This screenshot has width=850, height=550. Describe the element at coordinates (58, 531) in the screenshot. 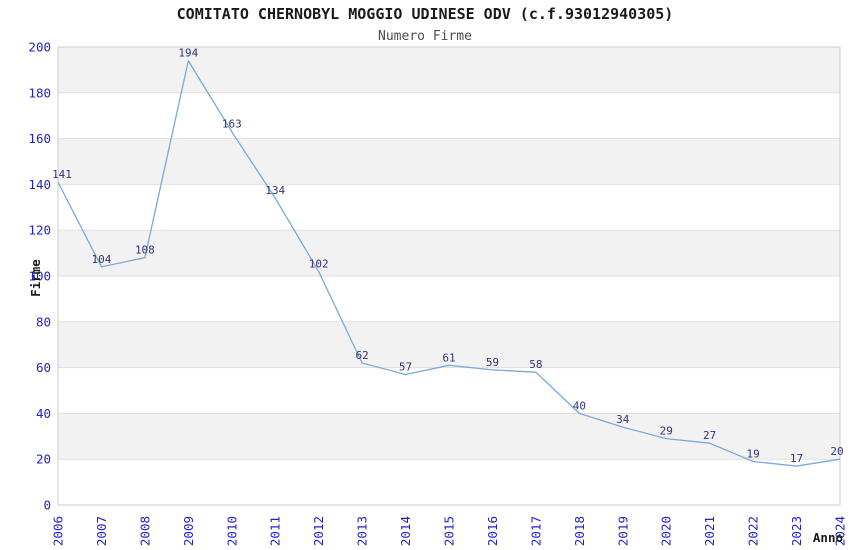

I see `x-tick-label: 2006` at that location.